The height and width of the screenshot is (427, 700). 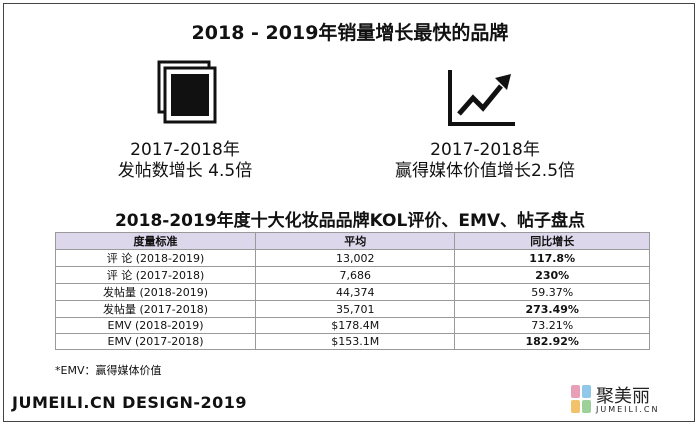 I want to click on cell-metric: 评 论 (2017-2018), so click(x=155, y=275).